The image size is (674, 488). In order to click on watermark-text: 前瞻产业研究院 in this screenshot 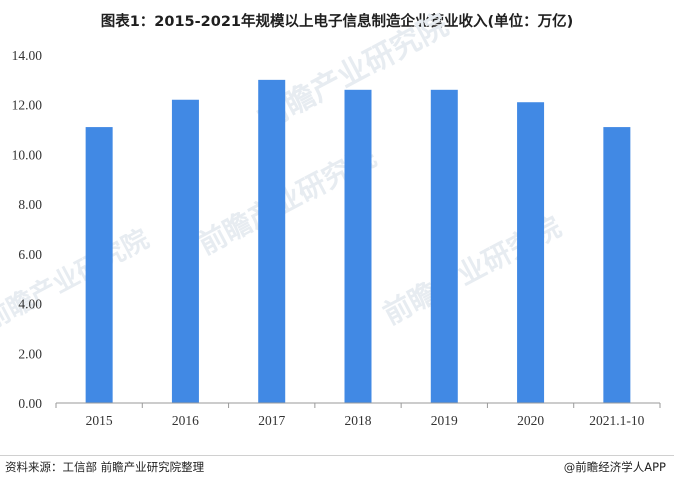, I will do `click(77, 279)`.